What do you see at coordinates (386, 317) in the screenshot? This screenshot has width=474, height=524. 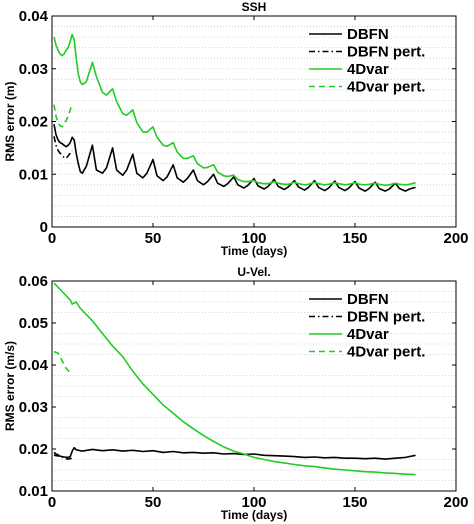 I see `chart1-legend-label: DBFN pert.` at bounding box center [386, 317].